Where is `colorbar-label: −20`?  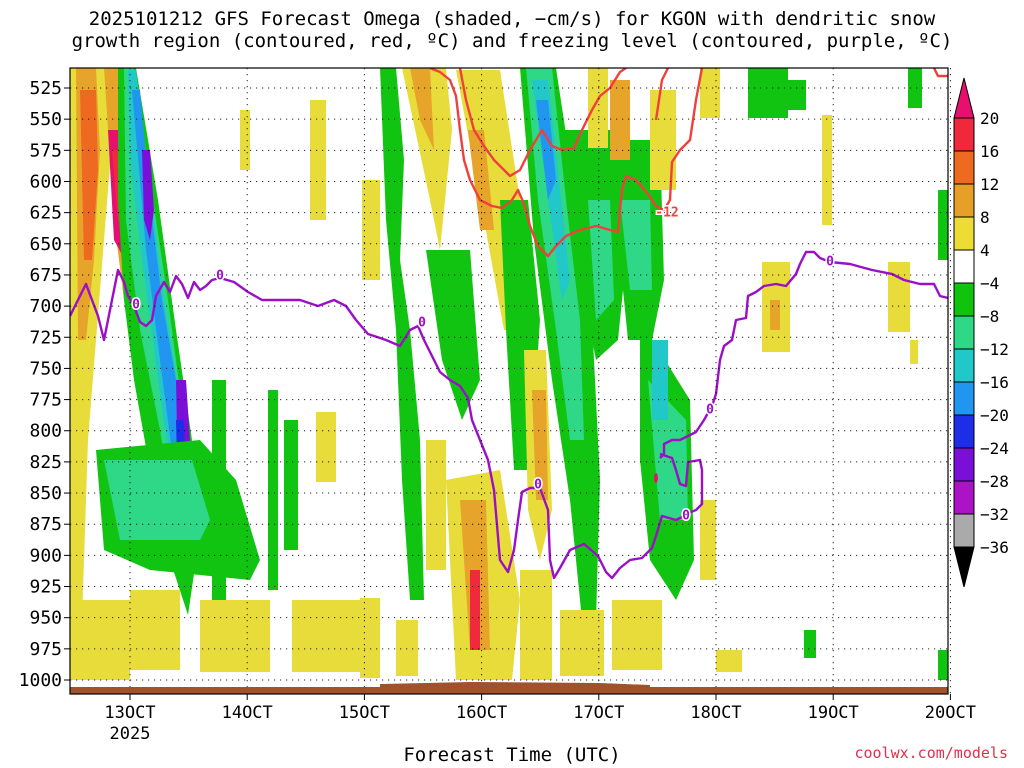 colorbar-label: −20 is located at coordinates (994, 415).